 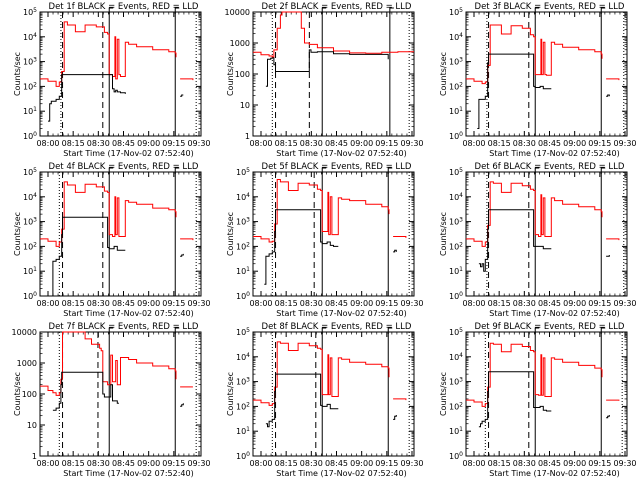 I want to click on y-tick-label: 1000, so click(x=27, y=363).